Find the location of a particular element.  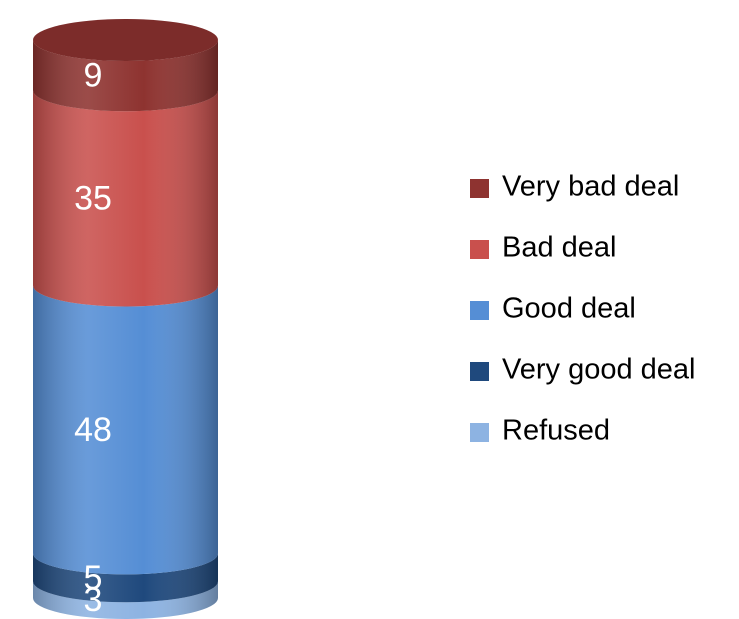

cylinder-top-shade is located at coordinates (125, 40).